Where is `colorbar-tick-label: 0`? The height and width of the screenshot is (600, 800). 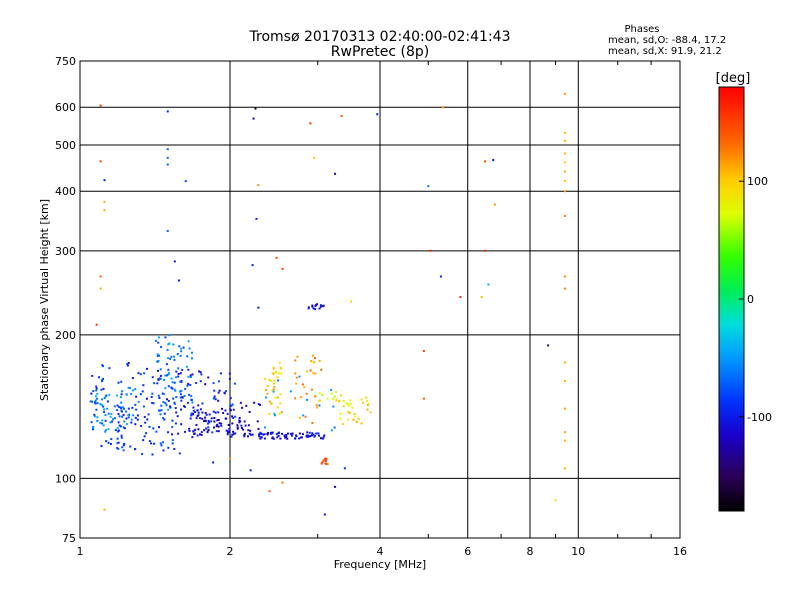
colorbar-tick-label: 0 is located at coordinates (750, 299).